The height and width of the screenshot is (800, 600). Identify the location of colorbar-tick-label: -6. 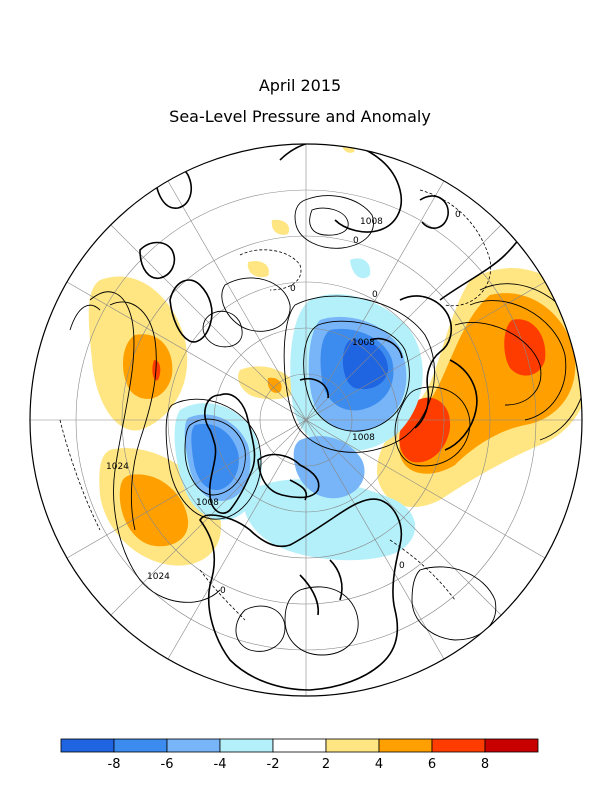
(167, 764).